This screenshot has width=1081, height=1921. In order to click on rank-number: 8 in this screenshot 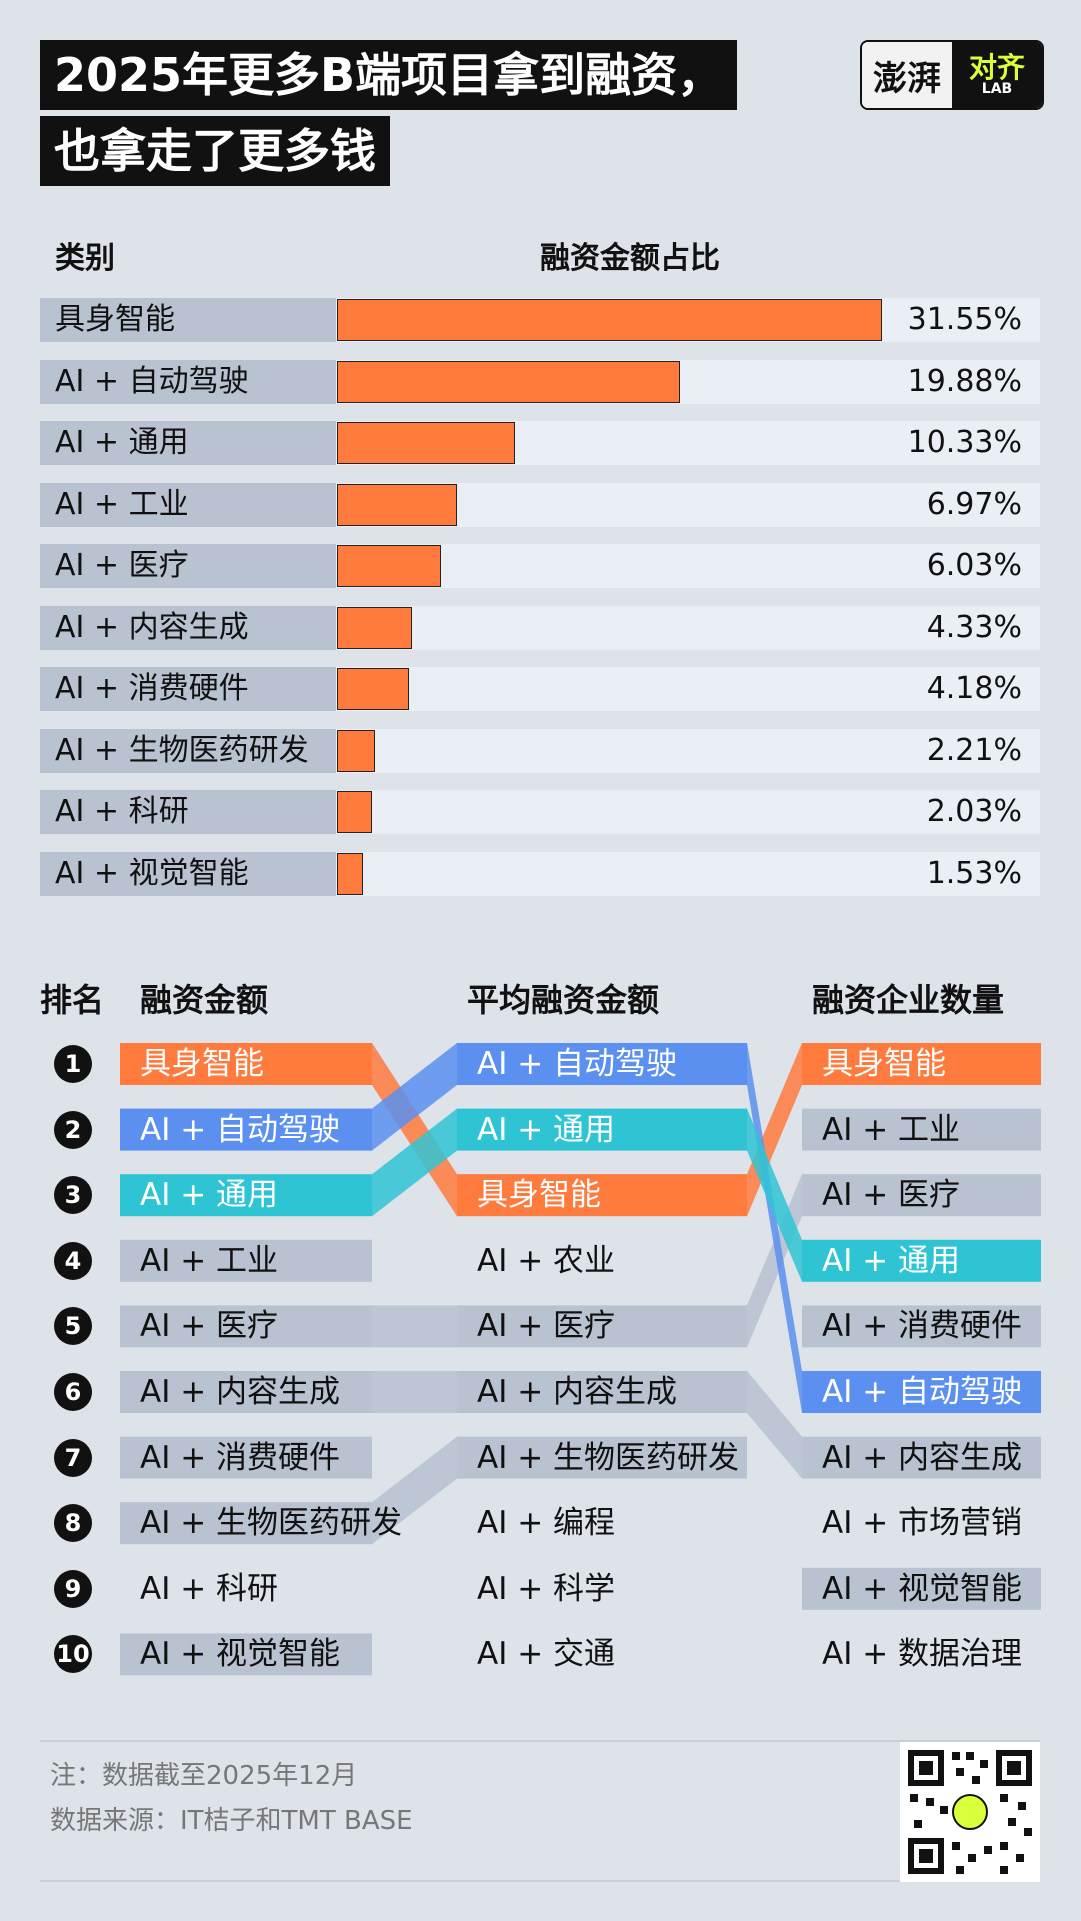, I will do `click(73, 1523)`.